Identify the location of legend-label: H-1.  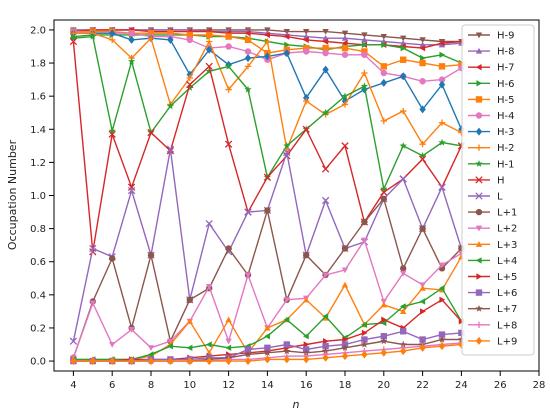
(506, 164).